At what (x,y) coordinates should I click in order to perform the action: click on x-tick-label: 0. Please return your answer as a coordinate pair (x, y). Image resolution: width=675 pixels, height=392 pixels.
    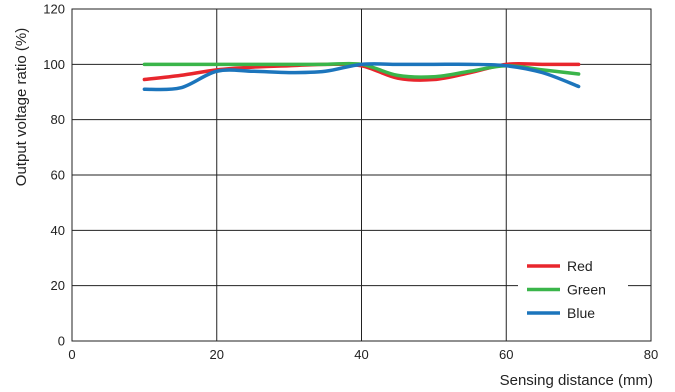
    Looking at the image, I should click on (71, 354).